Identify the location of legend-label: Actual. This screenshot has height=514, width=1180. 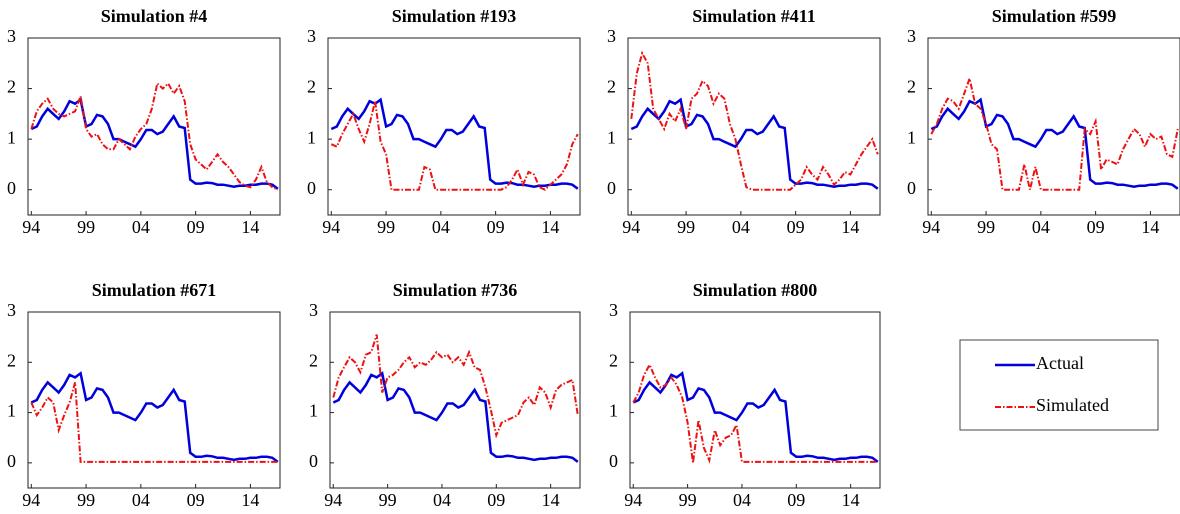
(1060, 363).